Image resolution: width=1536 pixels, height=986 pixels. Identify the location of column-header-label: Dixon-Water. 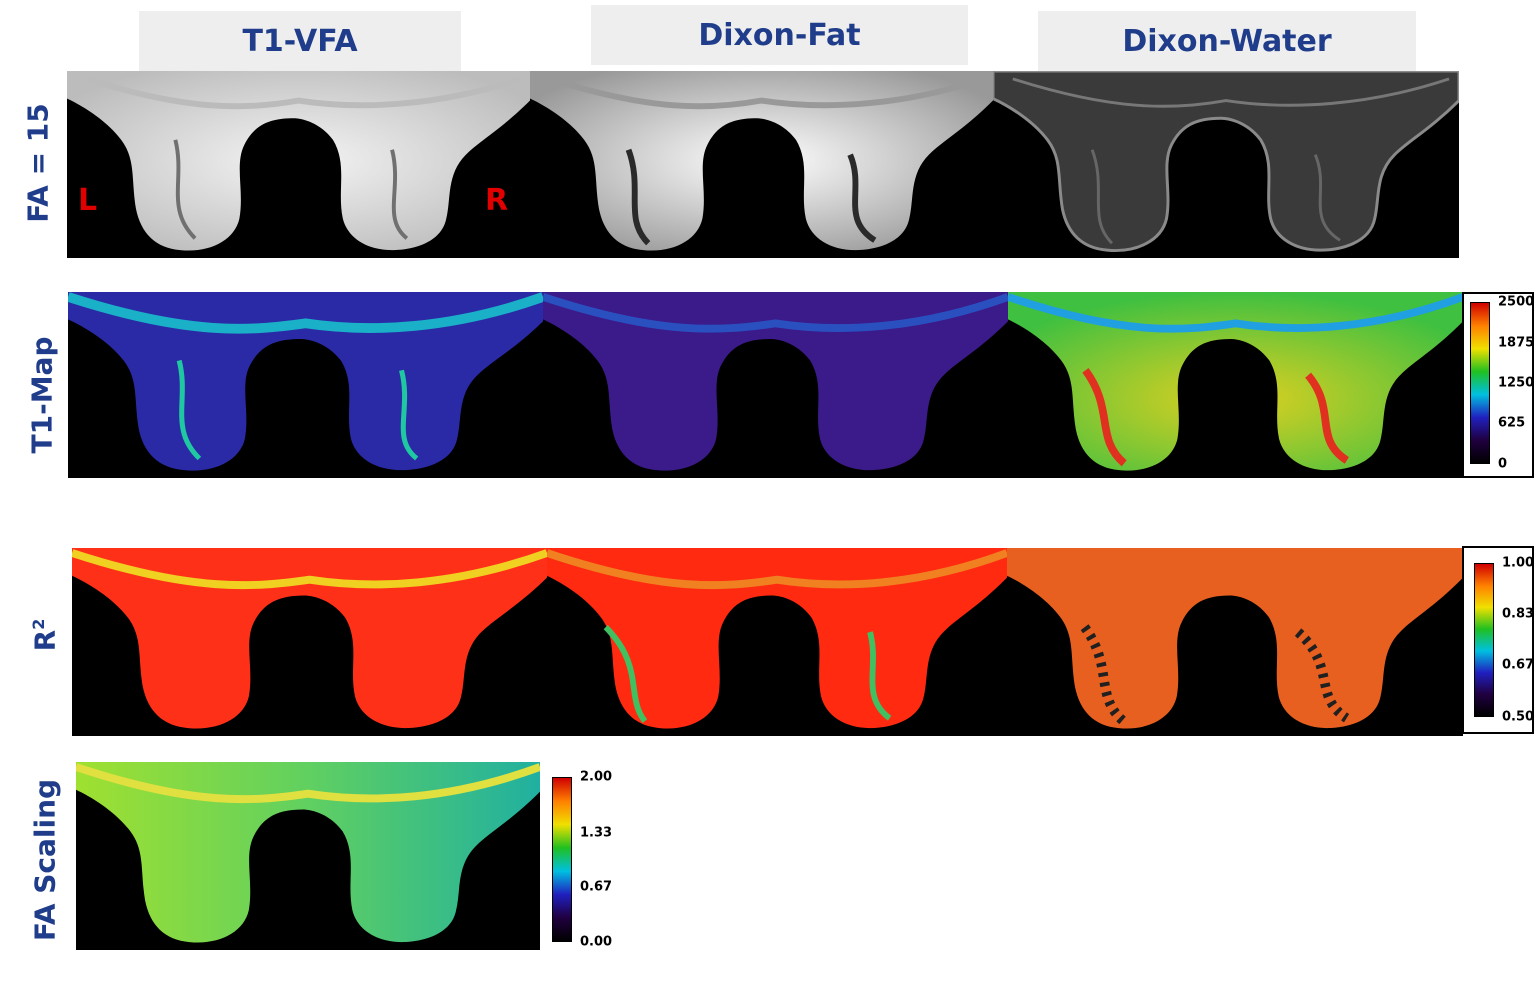
(1227, 41).